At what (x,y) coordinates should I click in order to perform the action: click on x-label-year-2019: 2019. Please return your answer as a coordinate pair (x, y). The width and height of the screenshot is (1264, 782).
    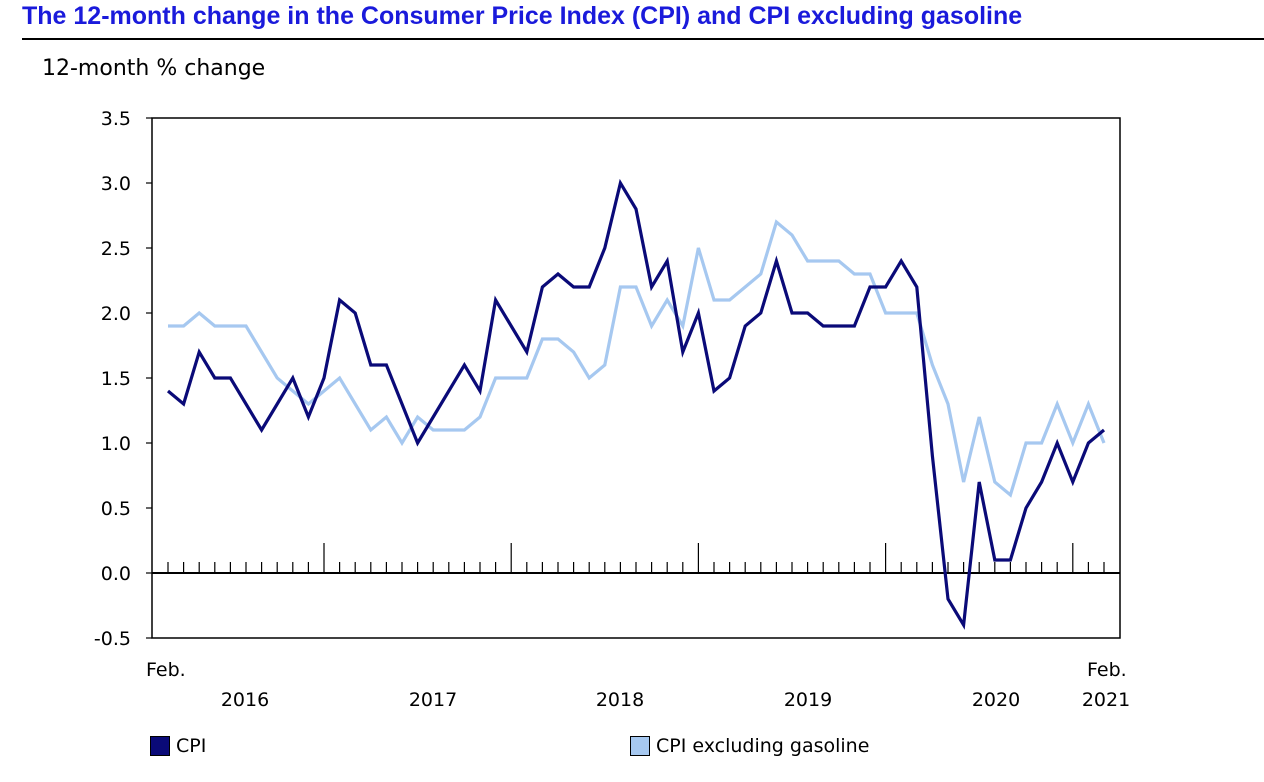
    Looking at the image, I should click on (808, 700).